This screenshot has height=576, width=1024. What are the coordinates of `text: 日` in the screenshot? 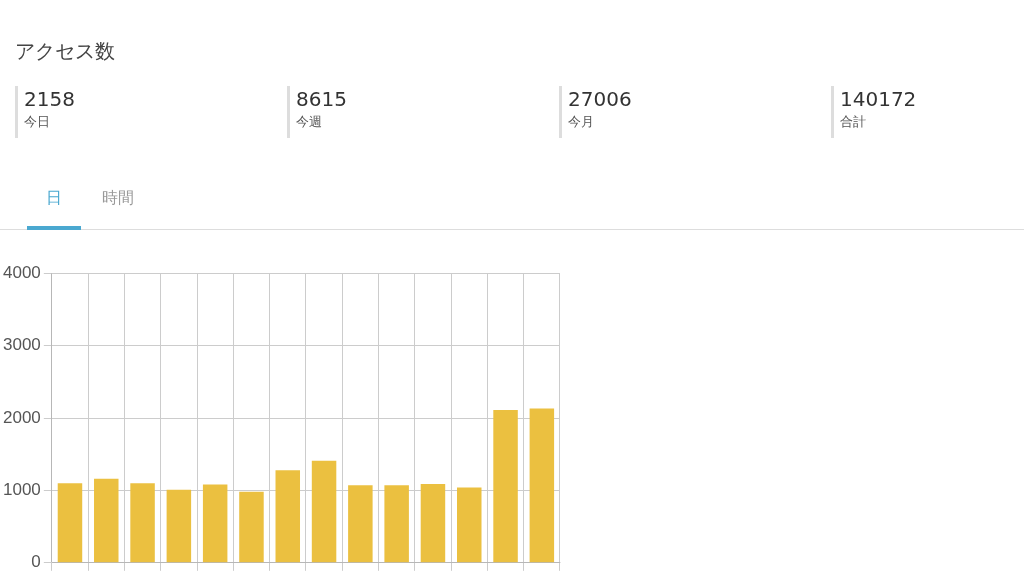 It's located at (54, 209).